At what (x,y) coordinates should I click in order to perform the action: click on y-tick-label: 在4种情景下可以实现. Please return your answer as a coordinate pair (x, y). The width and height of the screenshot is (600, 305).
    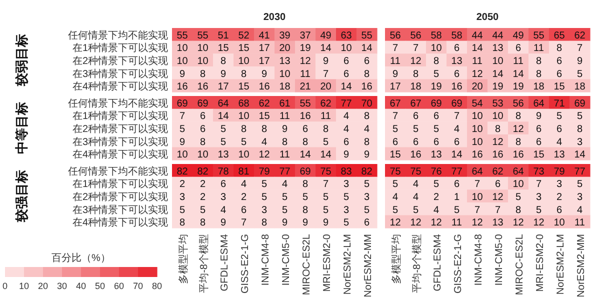
    Looking at the image, I should click on (120, 86).